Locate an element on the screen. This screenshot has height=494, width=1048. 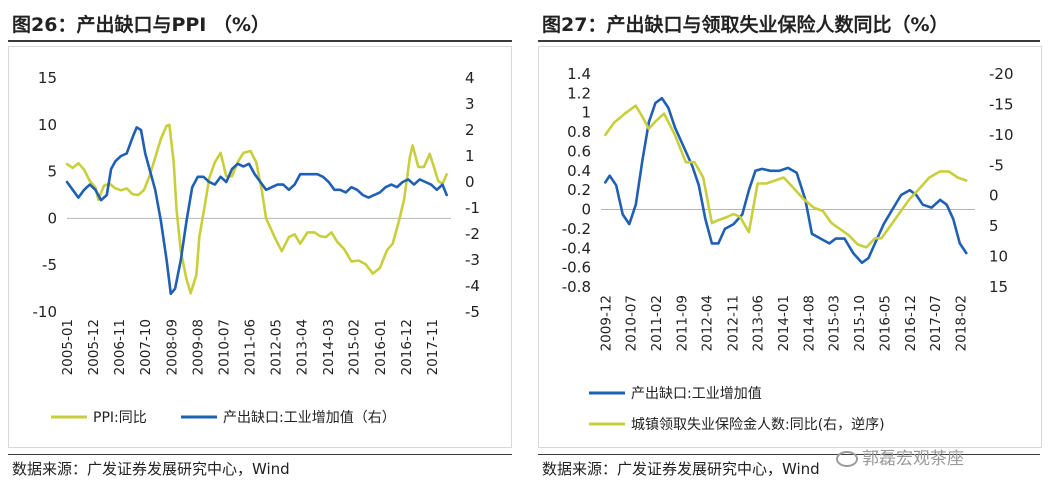
x-tick-label: 2007-10 is located at coordinates (146, 347).